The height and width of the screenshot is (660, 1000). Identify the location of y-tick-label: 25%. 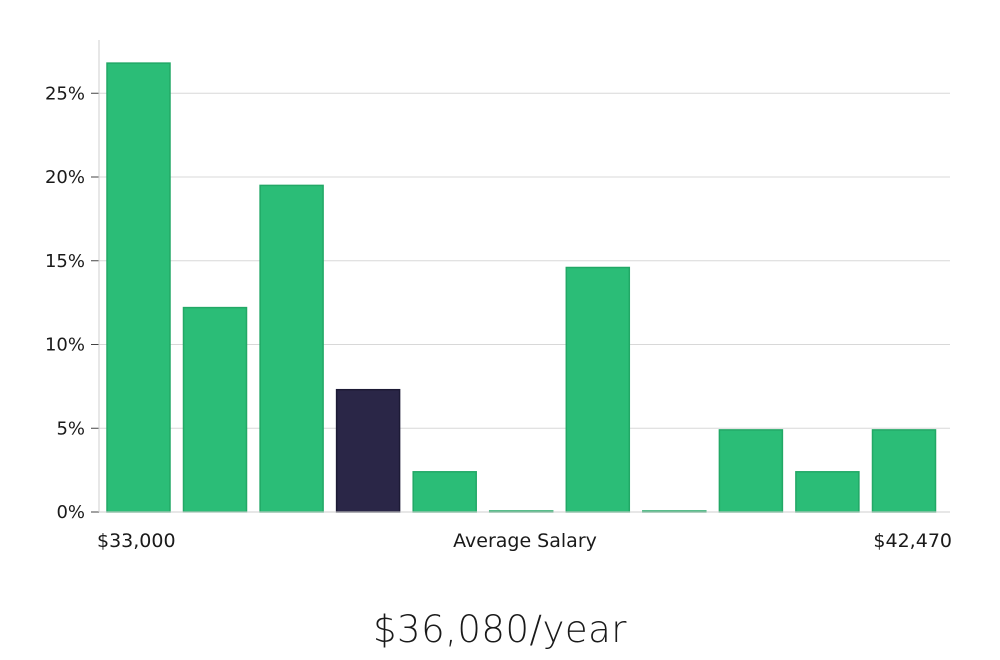
(65, 93).